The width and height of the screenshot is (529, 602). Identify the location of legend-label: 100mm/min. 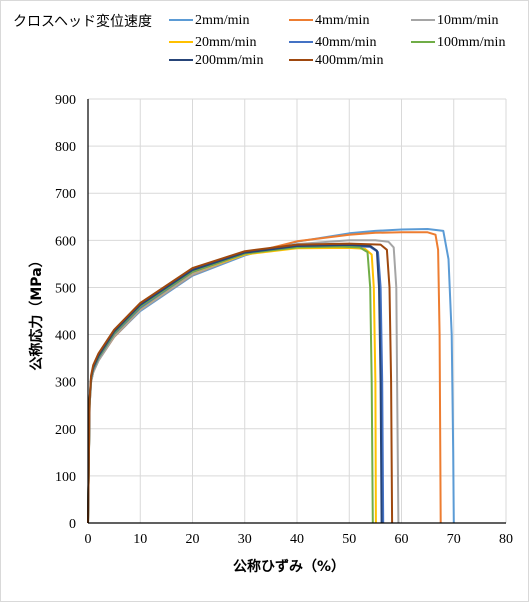
(471, 42).